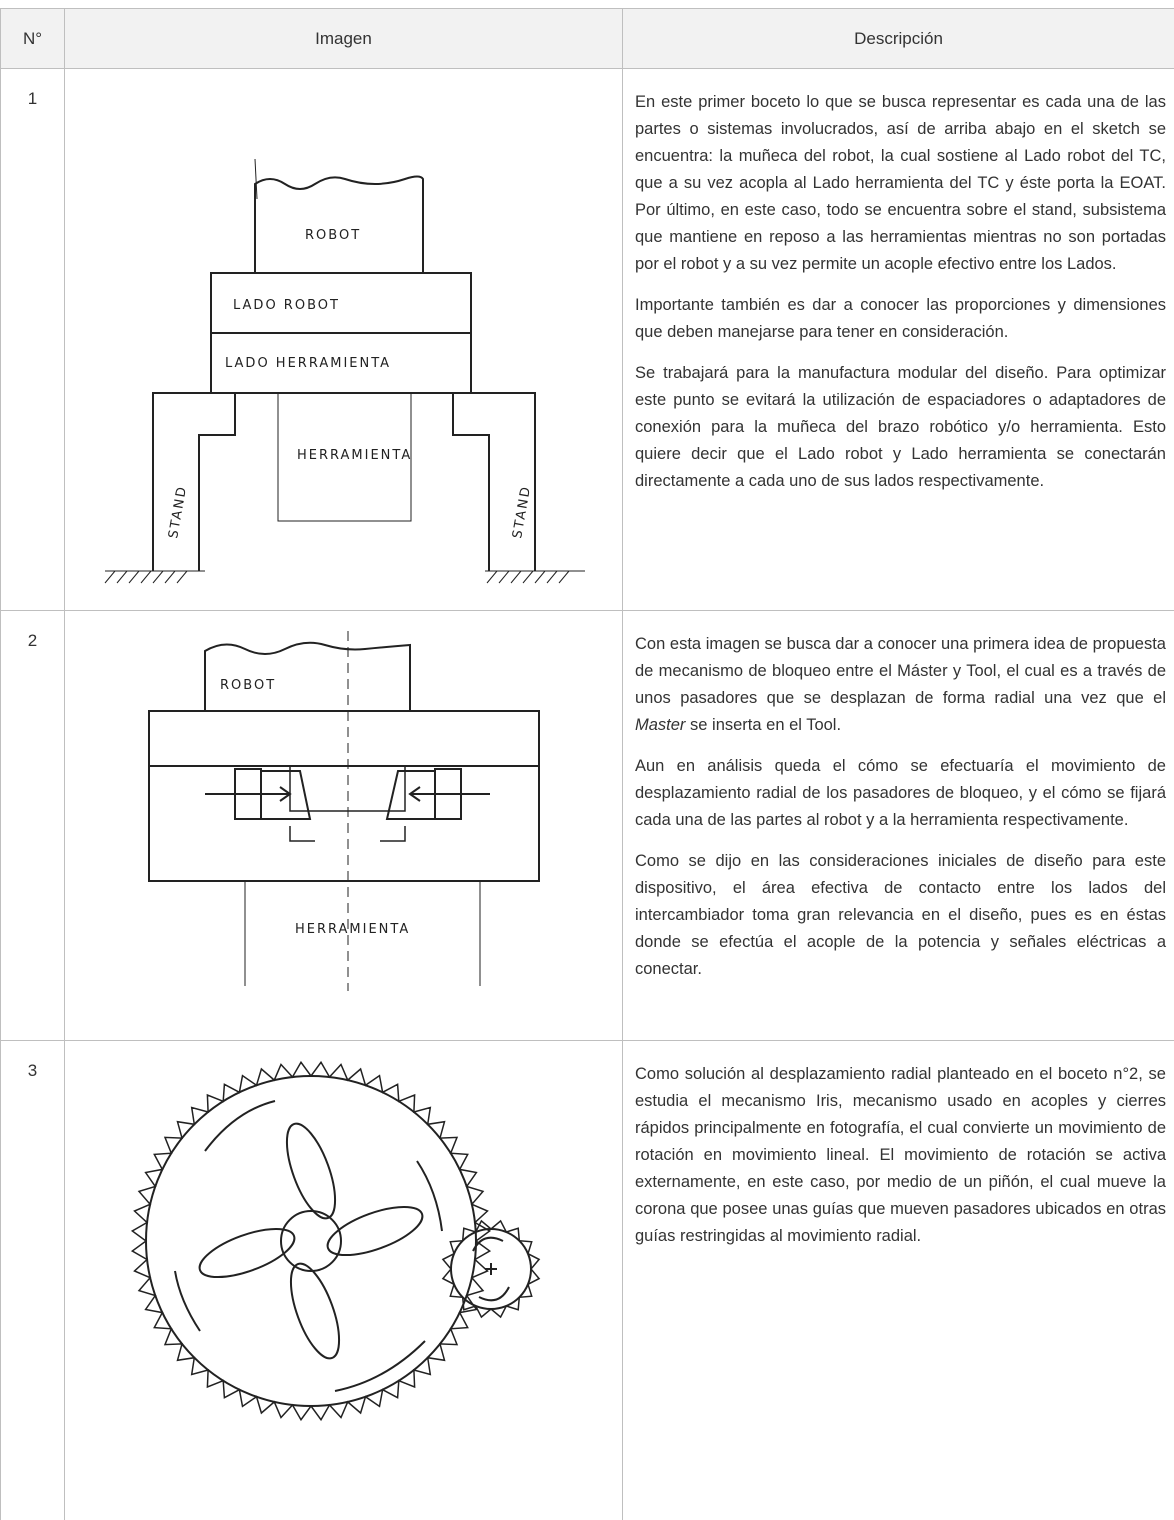 The height and width of the screenshot is (1520, 1174). Describe the element at coordinates (347, 794) in the screenshot. I see `arrows` at that location.